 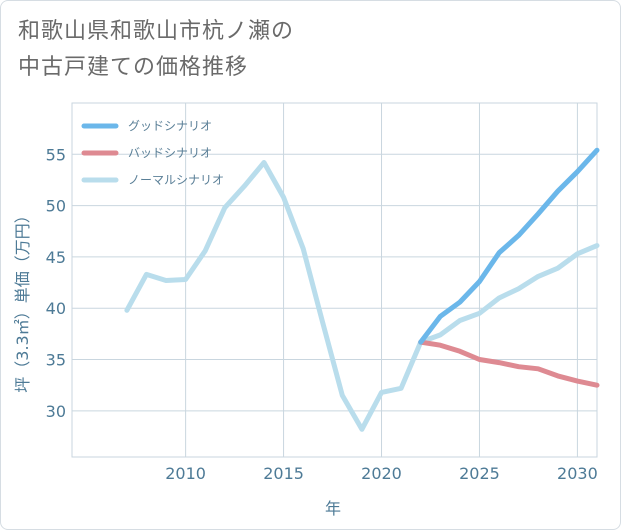 I want to click on x-tick-label: 2015, so click(x=283, y=473).